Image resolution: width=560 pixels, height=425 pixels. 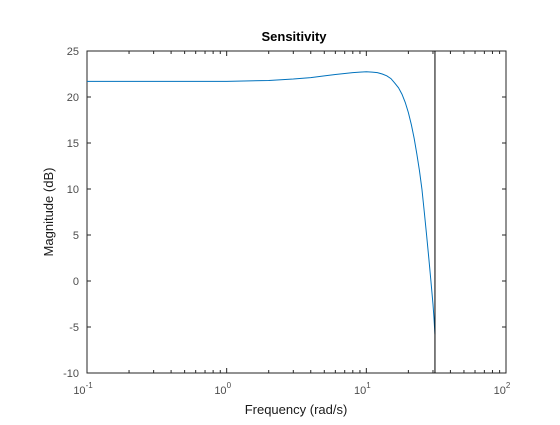 I want to click on y-tick-label: 15, so click(x=73, y=144).